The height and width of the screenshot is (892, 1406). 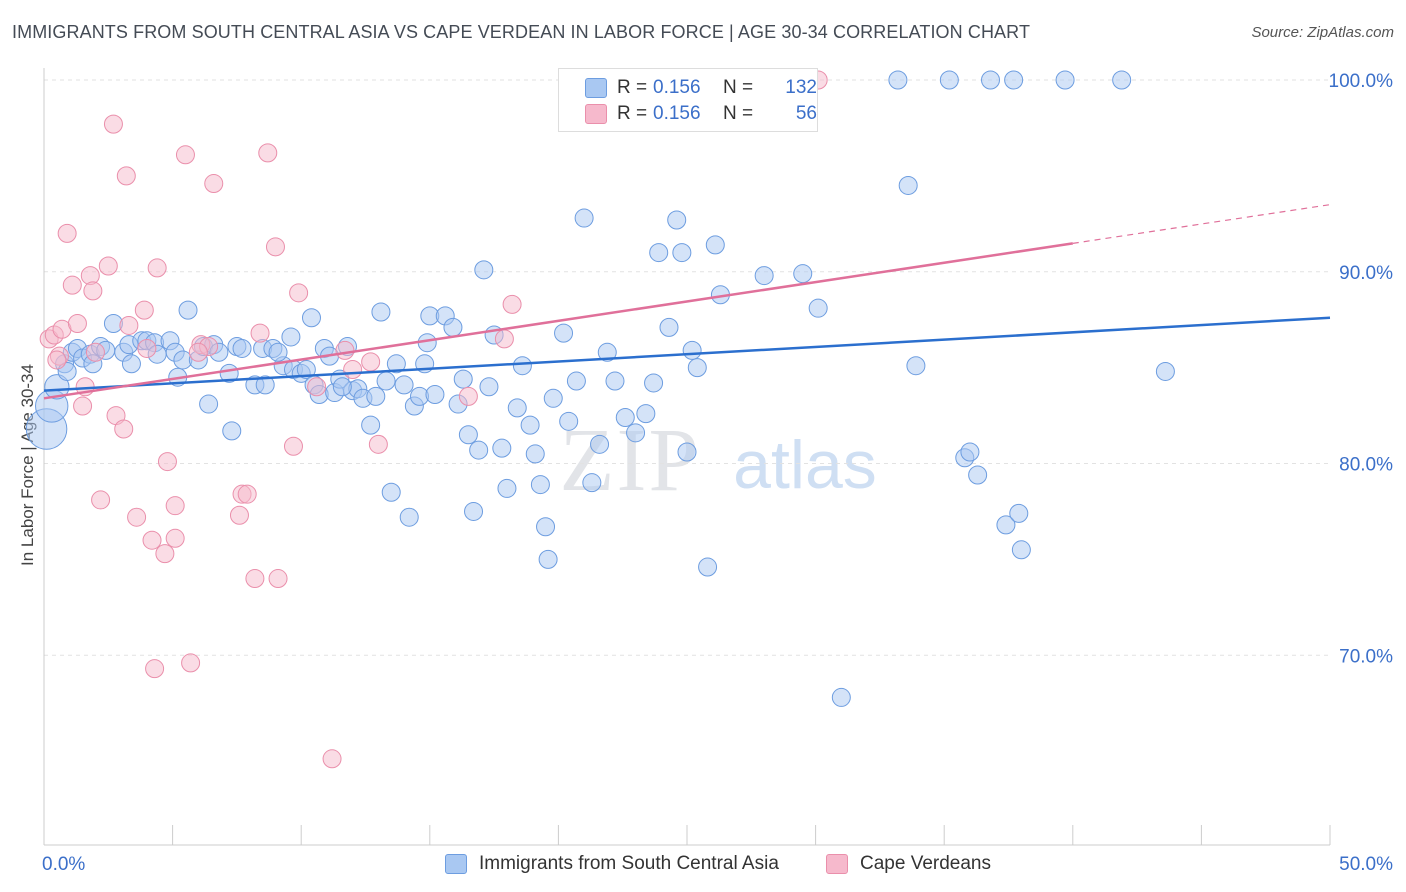 I want to click on x-tick-label: 50.0%, so click(x=1366, y=864).